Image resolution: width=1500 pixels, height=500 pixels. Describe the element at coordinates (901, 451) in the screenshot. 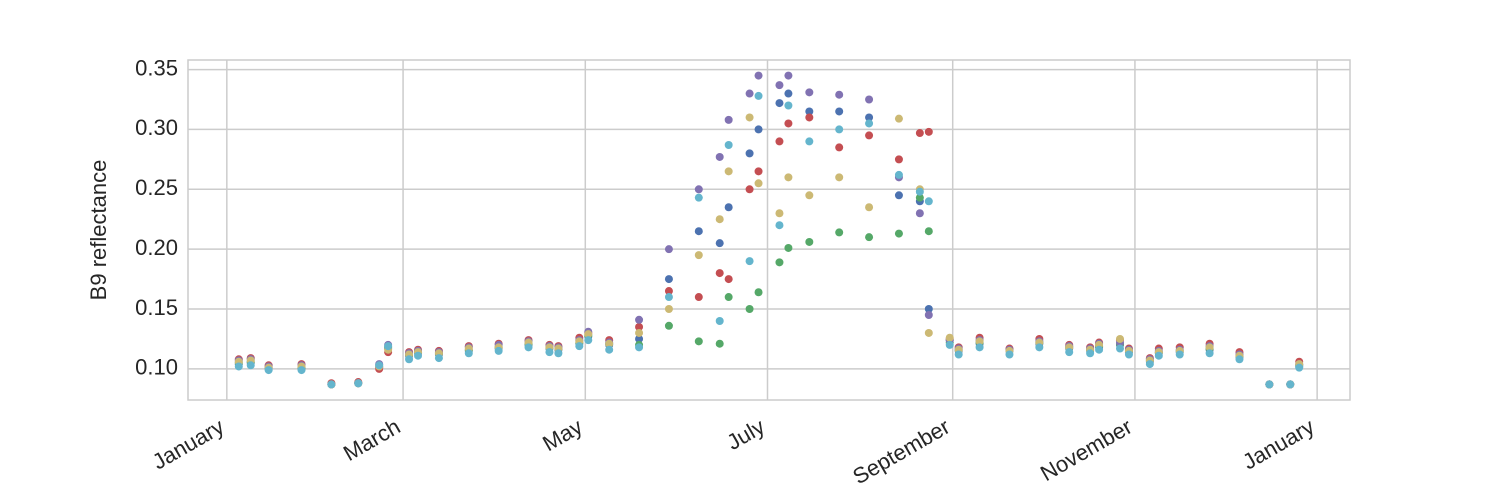

I see `x-tick-label: September` at that location.